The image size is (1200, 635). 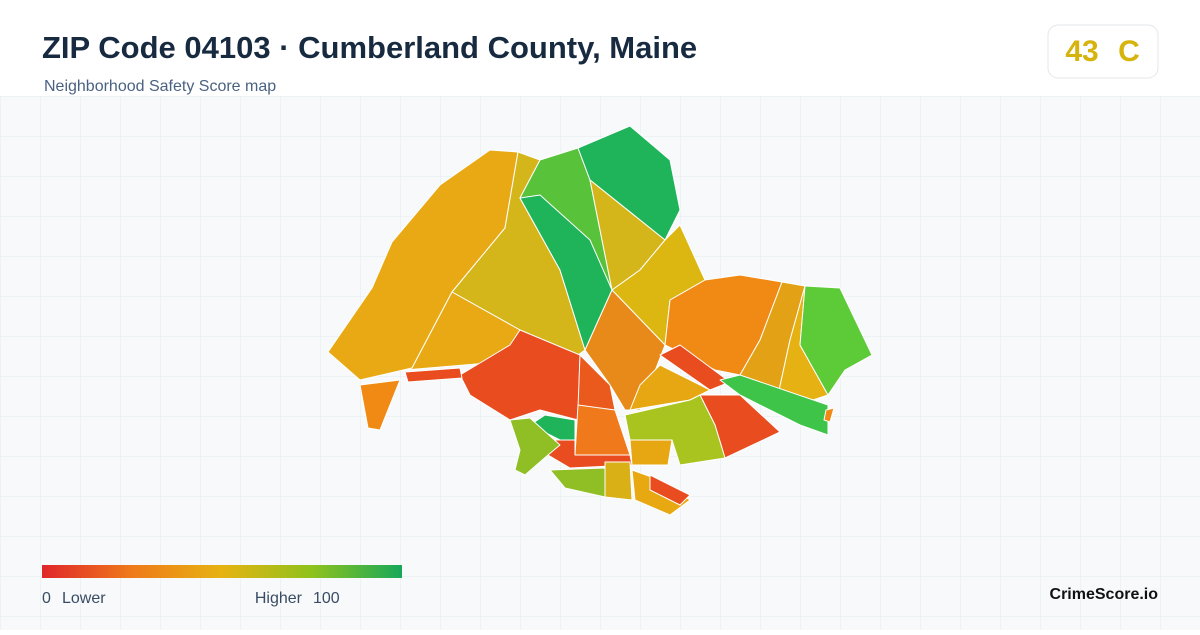 What do you see at coordinates (160, 86) in the screenshot?
I see `subtitle: Neighborhood Safety Score map` at bounding box center [160, 86].